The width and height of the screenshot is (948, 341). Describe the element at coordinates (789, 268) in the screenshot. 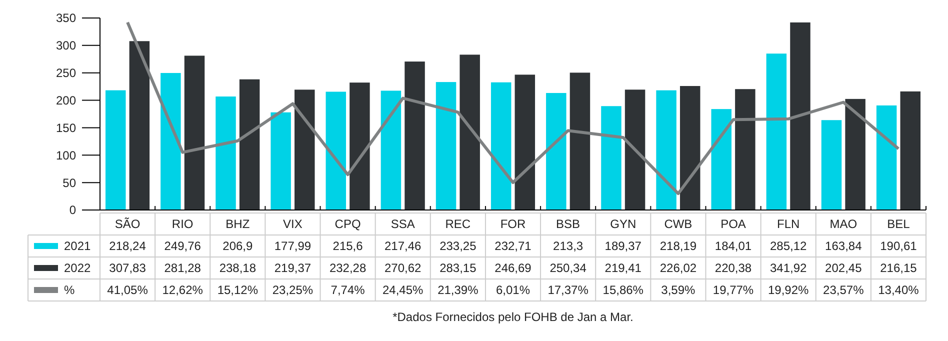

I see `data-label: 341,92` at that location.